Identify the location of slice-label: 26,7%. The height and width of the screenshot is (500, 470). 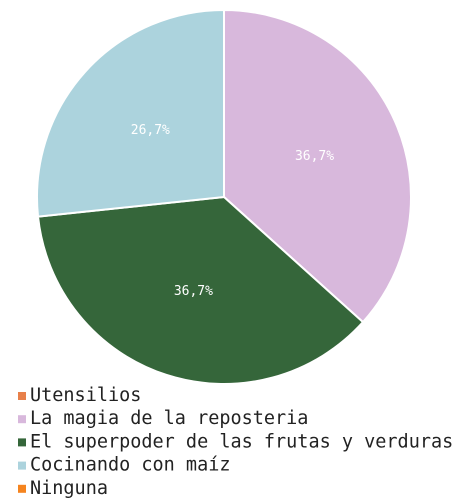
(150, 130).